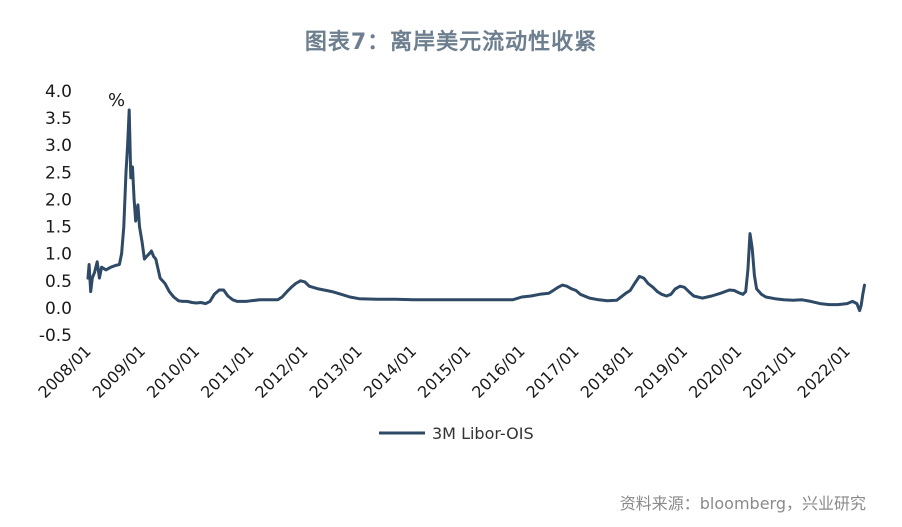 This screenshot has height=527, width=902. What do you see at coordinates (823, 371) in the screenshot?
I see `x-tick-label: 2022/01` at bounding box center [823, 371].